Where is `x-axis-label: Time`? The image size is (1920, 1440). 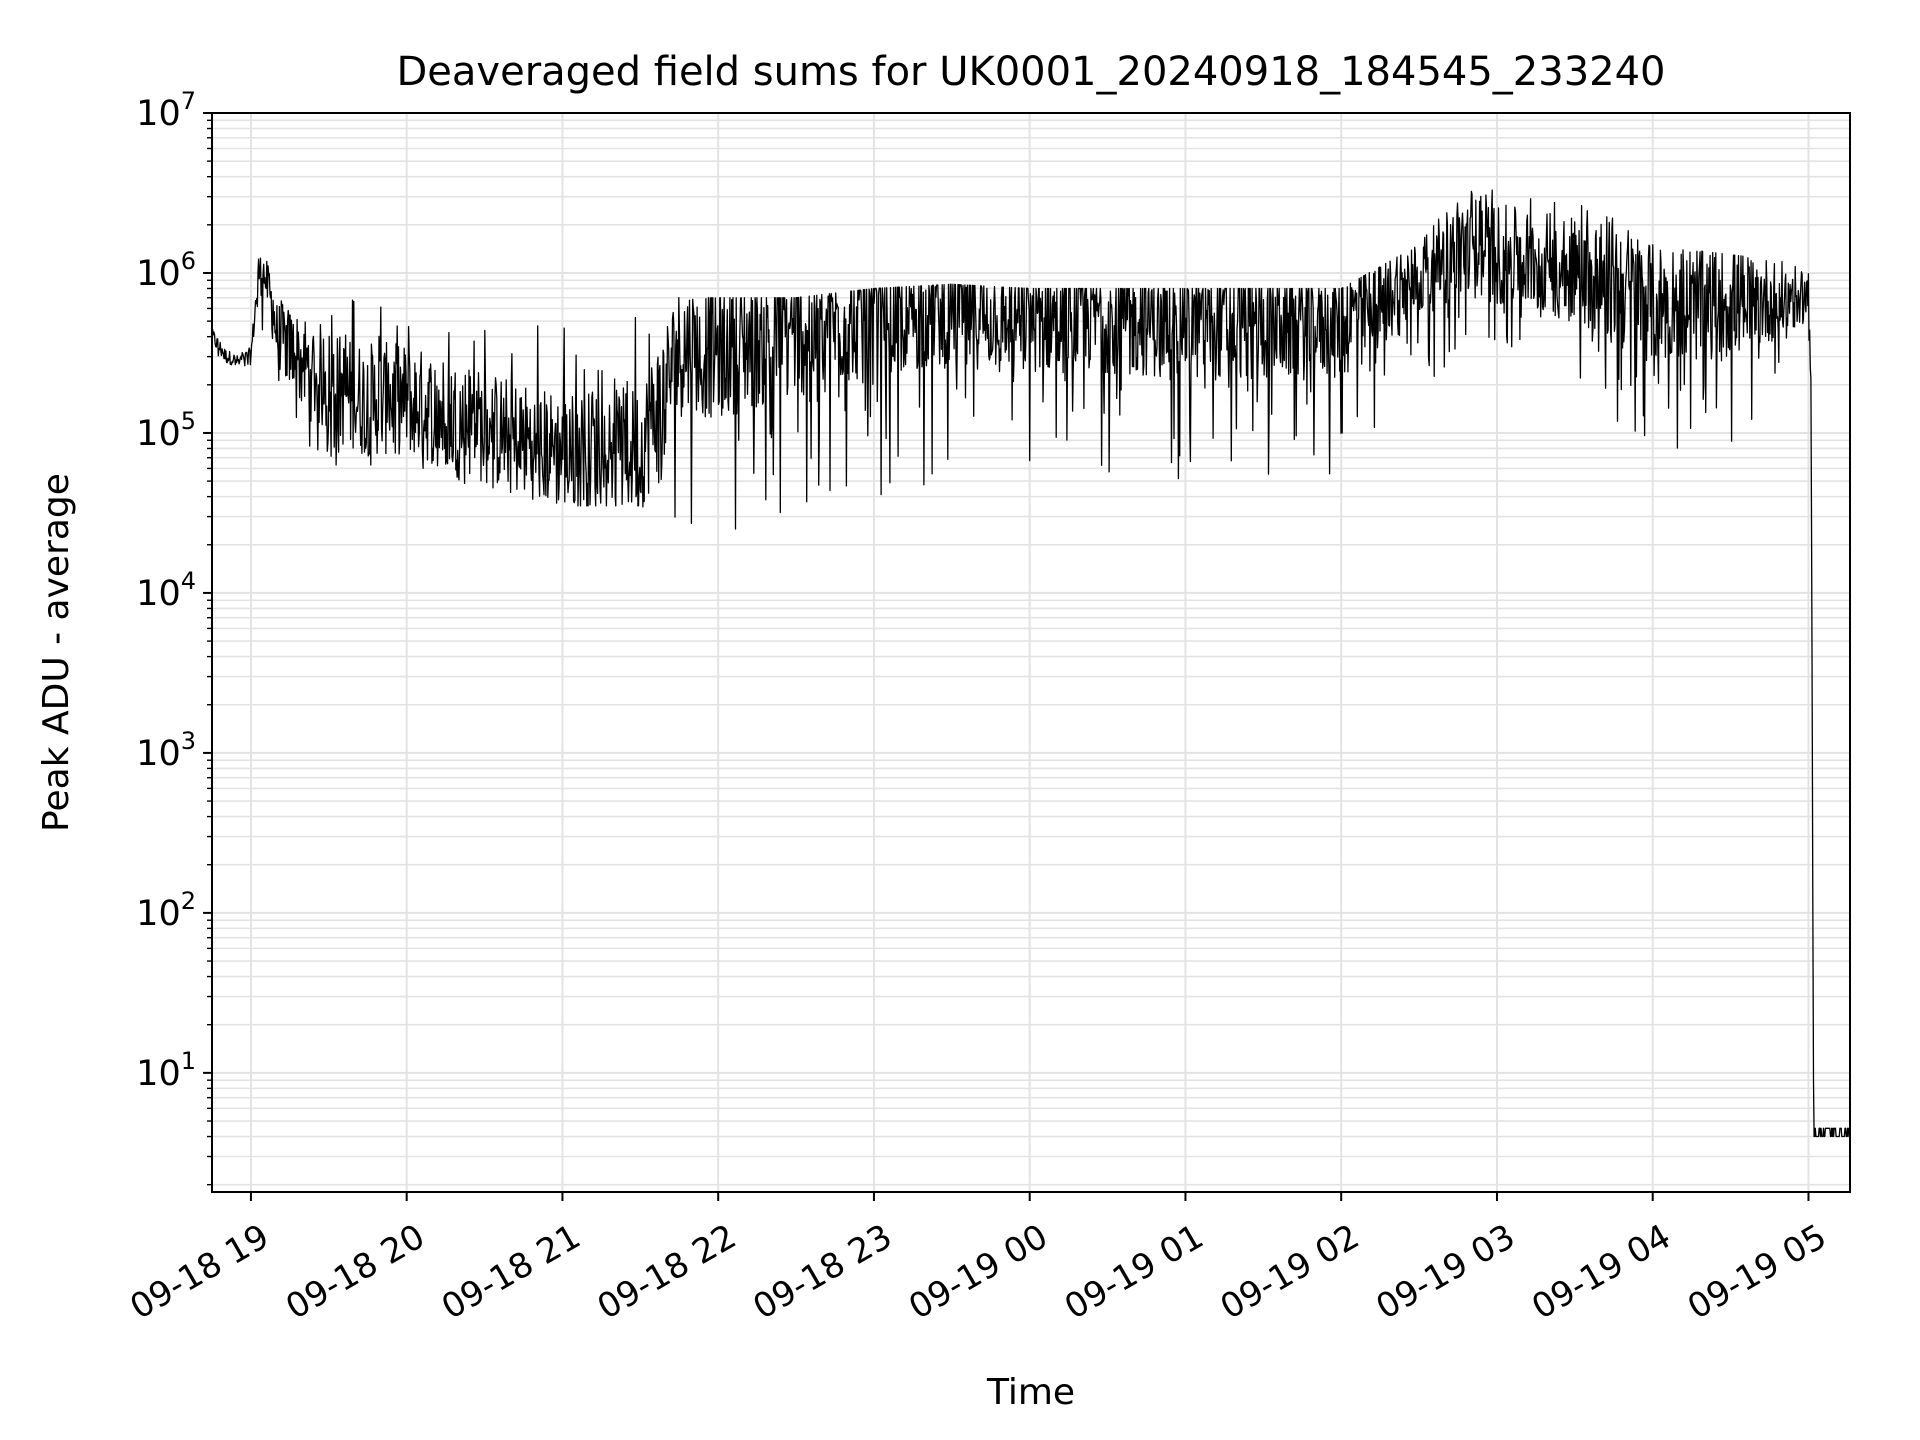 x-axis-label: Time is located at coordinates (1030, 1392).